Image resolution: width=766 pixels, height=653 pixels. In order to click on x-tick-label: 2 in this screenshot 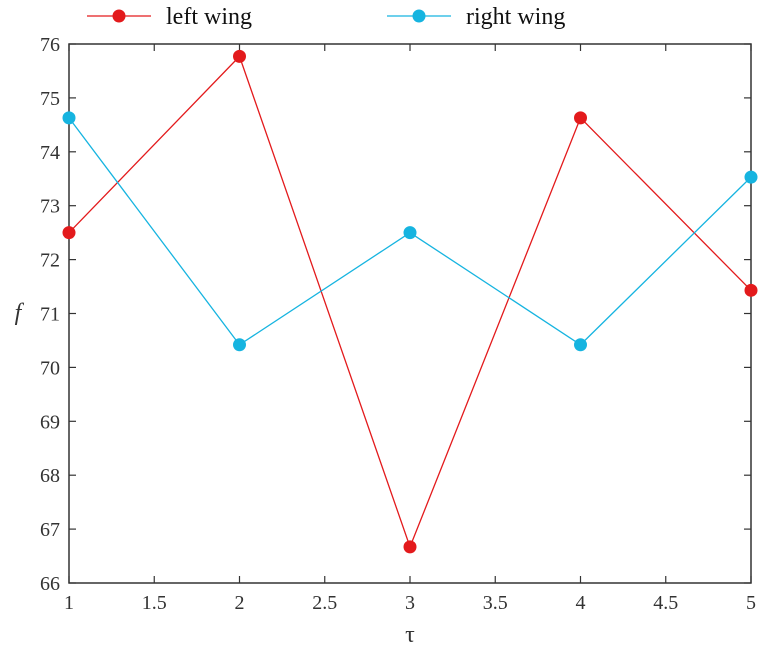, I will do `click(240, 603)`.